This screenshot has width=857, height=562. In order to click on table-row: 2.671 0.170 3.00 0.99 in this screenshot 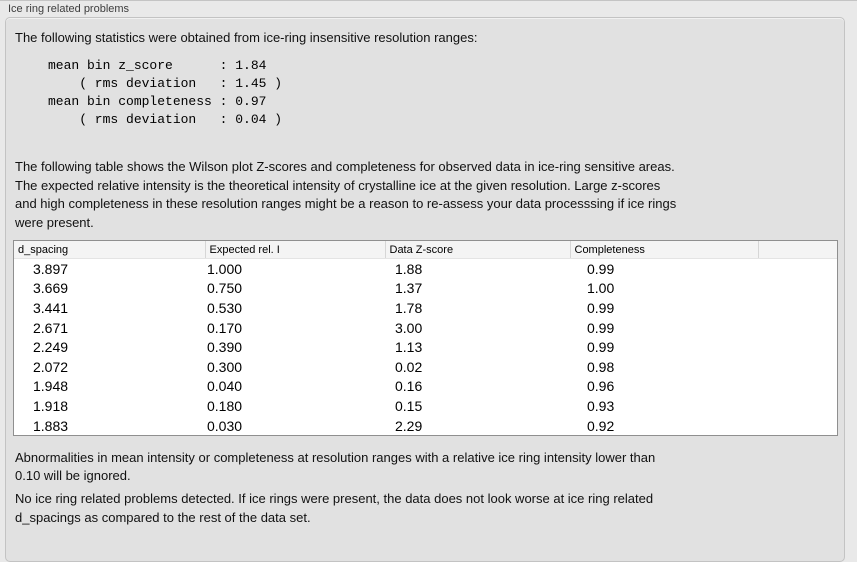, I will do `click(425, 327)`.